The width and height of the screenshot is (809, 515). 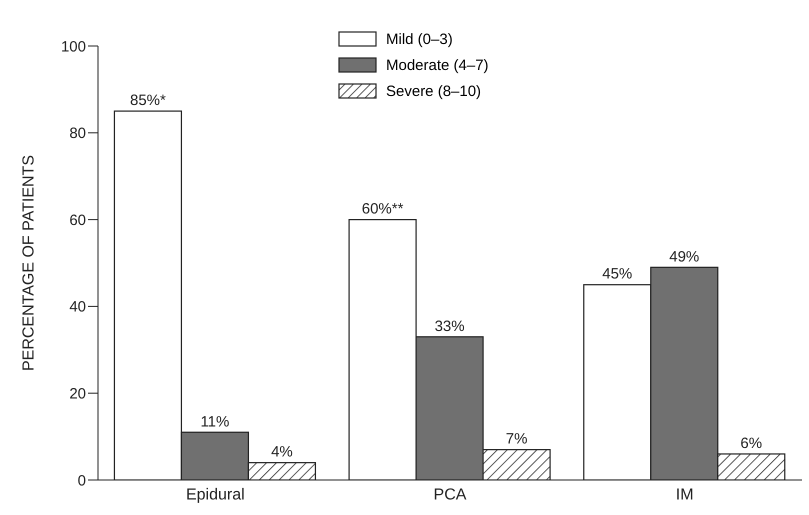 What do you see at coordinates (29, 263) in the screenshot?
I see `y-axis-title: PERCENTAGE OF PATIENTS` at bounding box center [29, 263].